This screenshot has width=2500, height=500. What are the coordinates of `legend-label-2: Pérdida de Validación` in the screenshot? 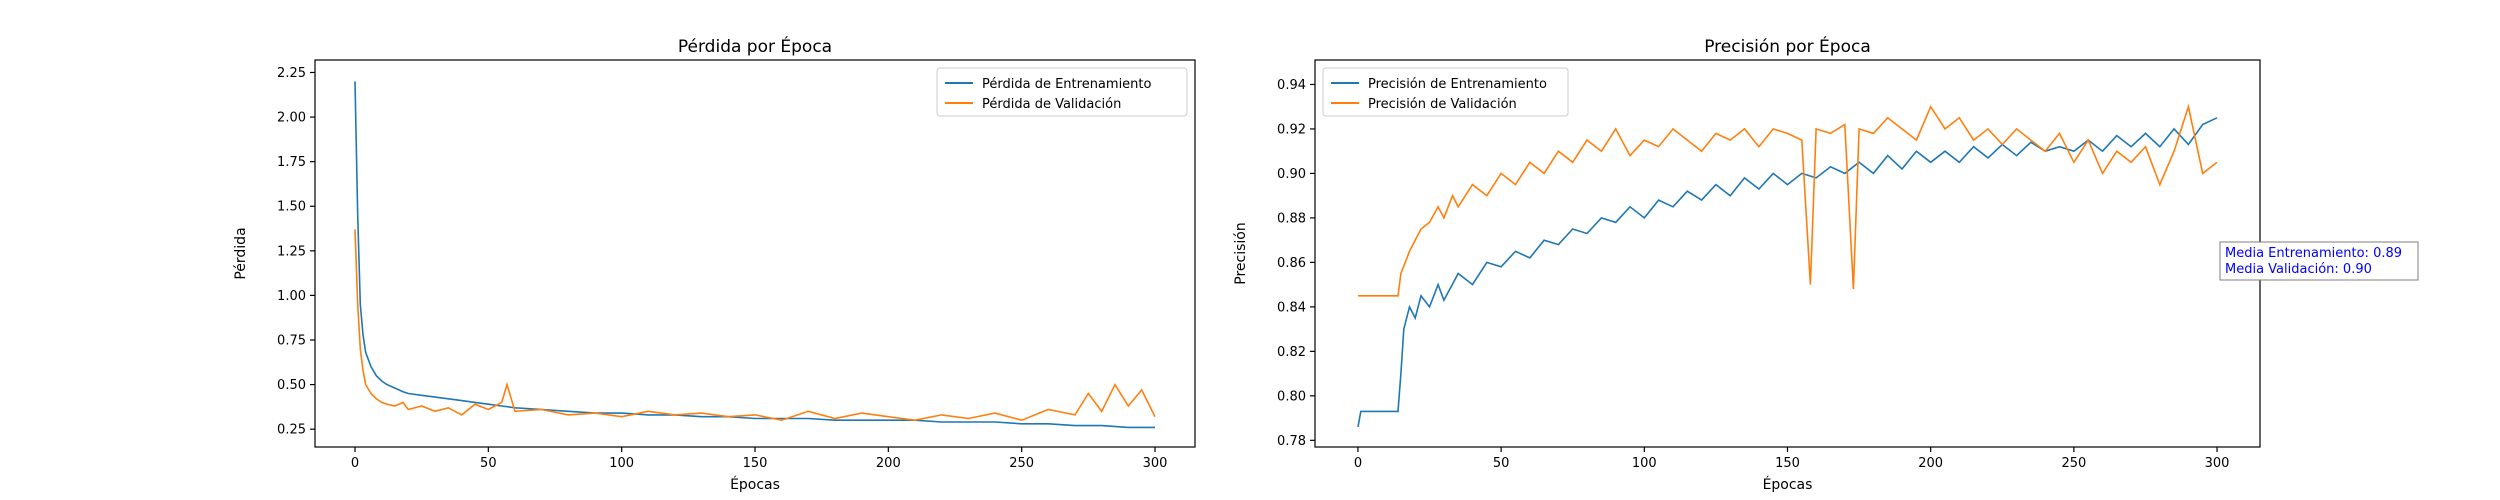 It's located at (1051, 104).